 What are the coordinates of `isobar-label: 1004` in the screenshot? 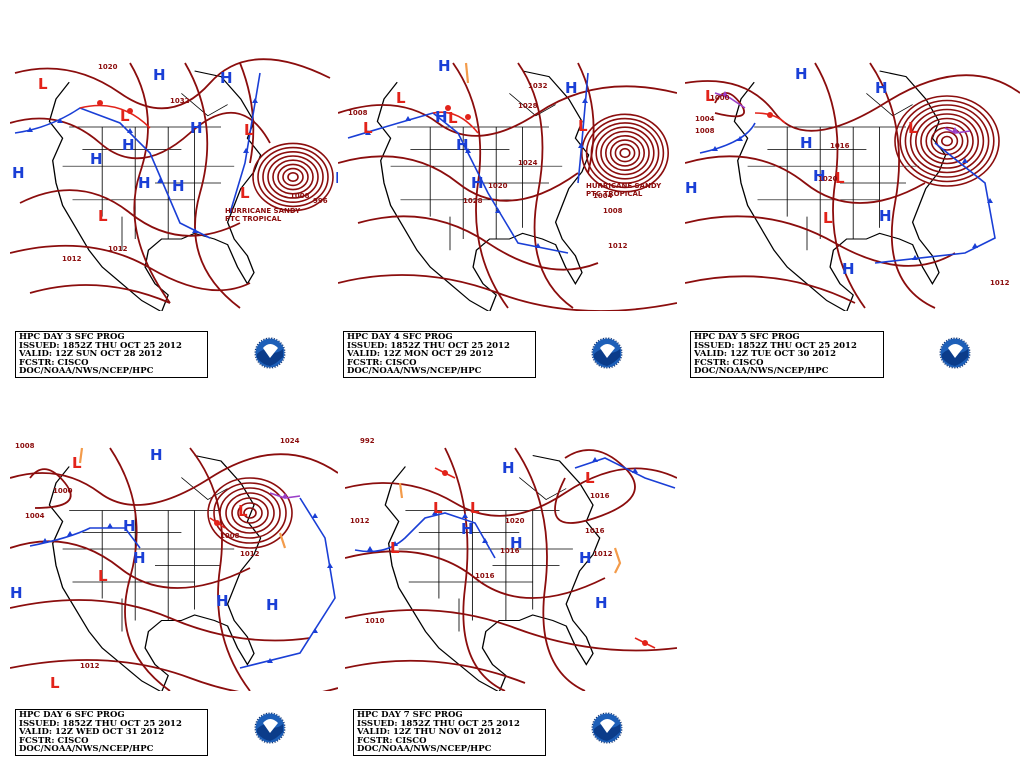 It's located at (35, 516).